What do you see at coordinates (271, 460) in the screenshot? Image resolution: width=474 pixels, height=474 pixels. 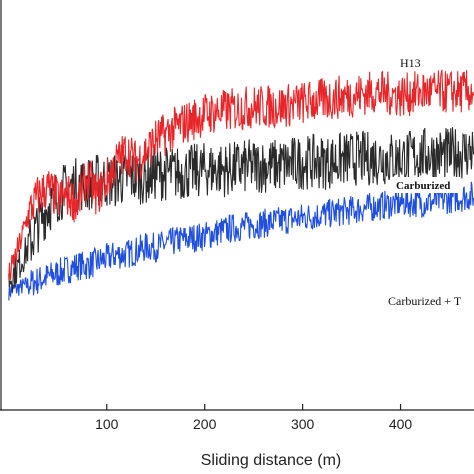 I see `x-axis-title: Sliding distance (m)` at bounding box center [271, 460].